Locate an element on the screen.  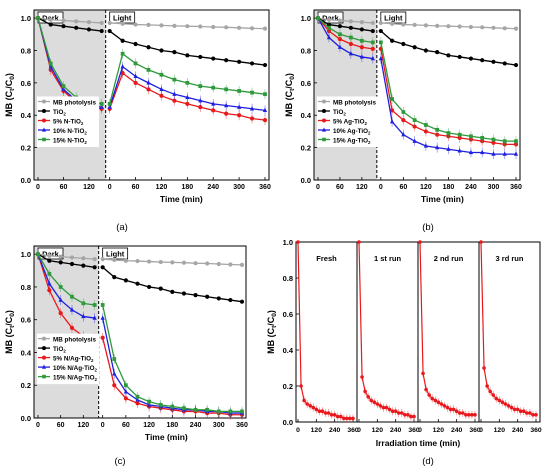
y-tick-label: 0.0 is located at coordinates (288, 422).